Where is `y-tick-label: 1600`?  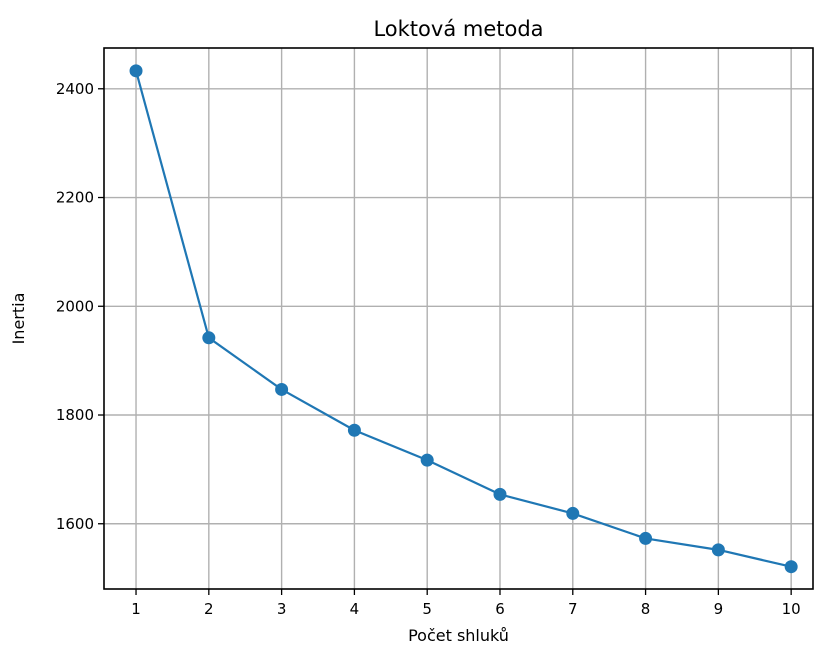 y-tick-label: 1600 is located at coordinates (75, 524).